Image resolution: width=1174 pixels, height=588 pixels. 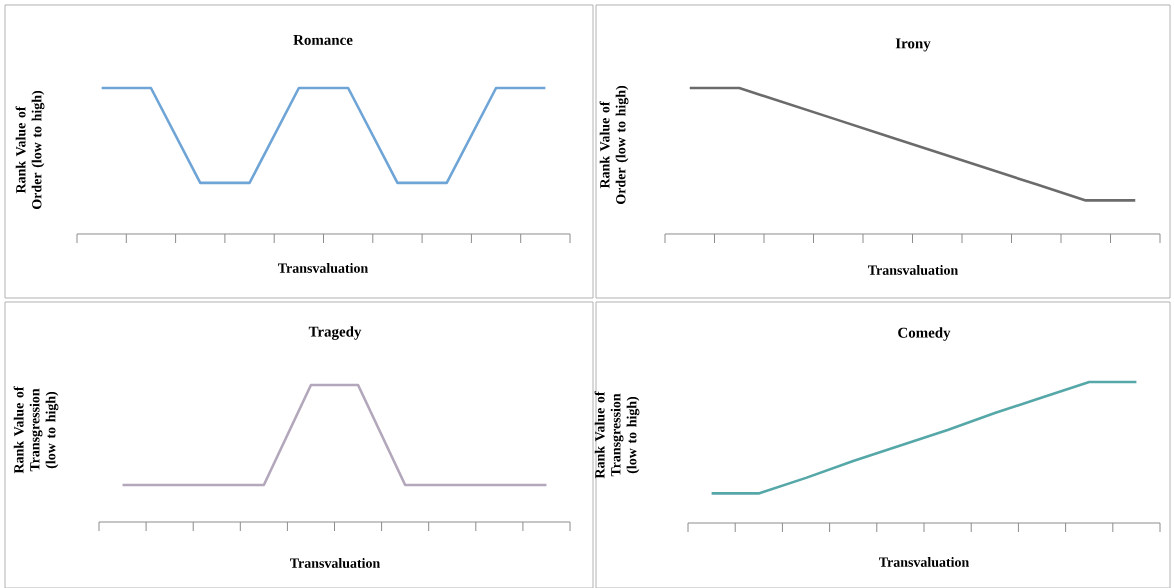 I want to click on chart-title: Romance, so click(x=323, y=40).